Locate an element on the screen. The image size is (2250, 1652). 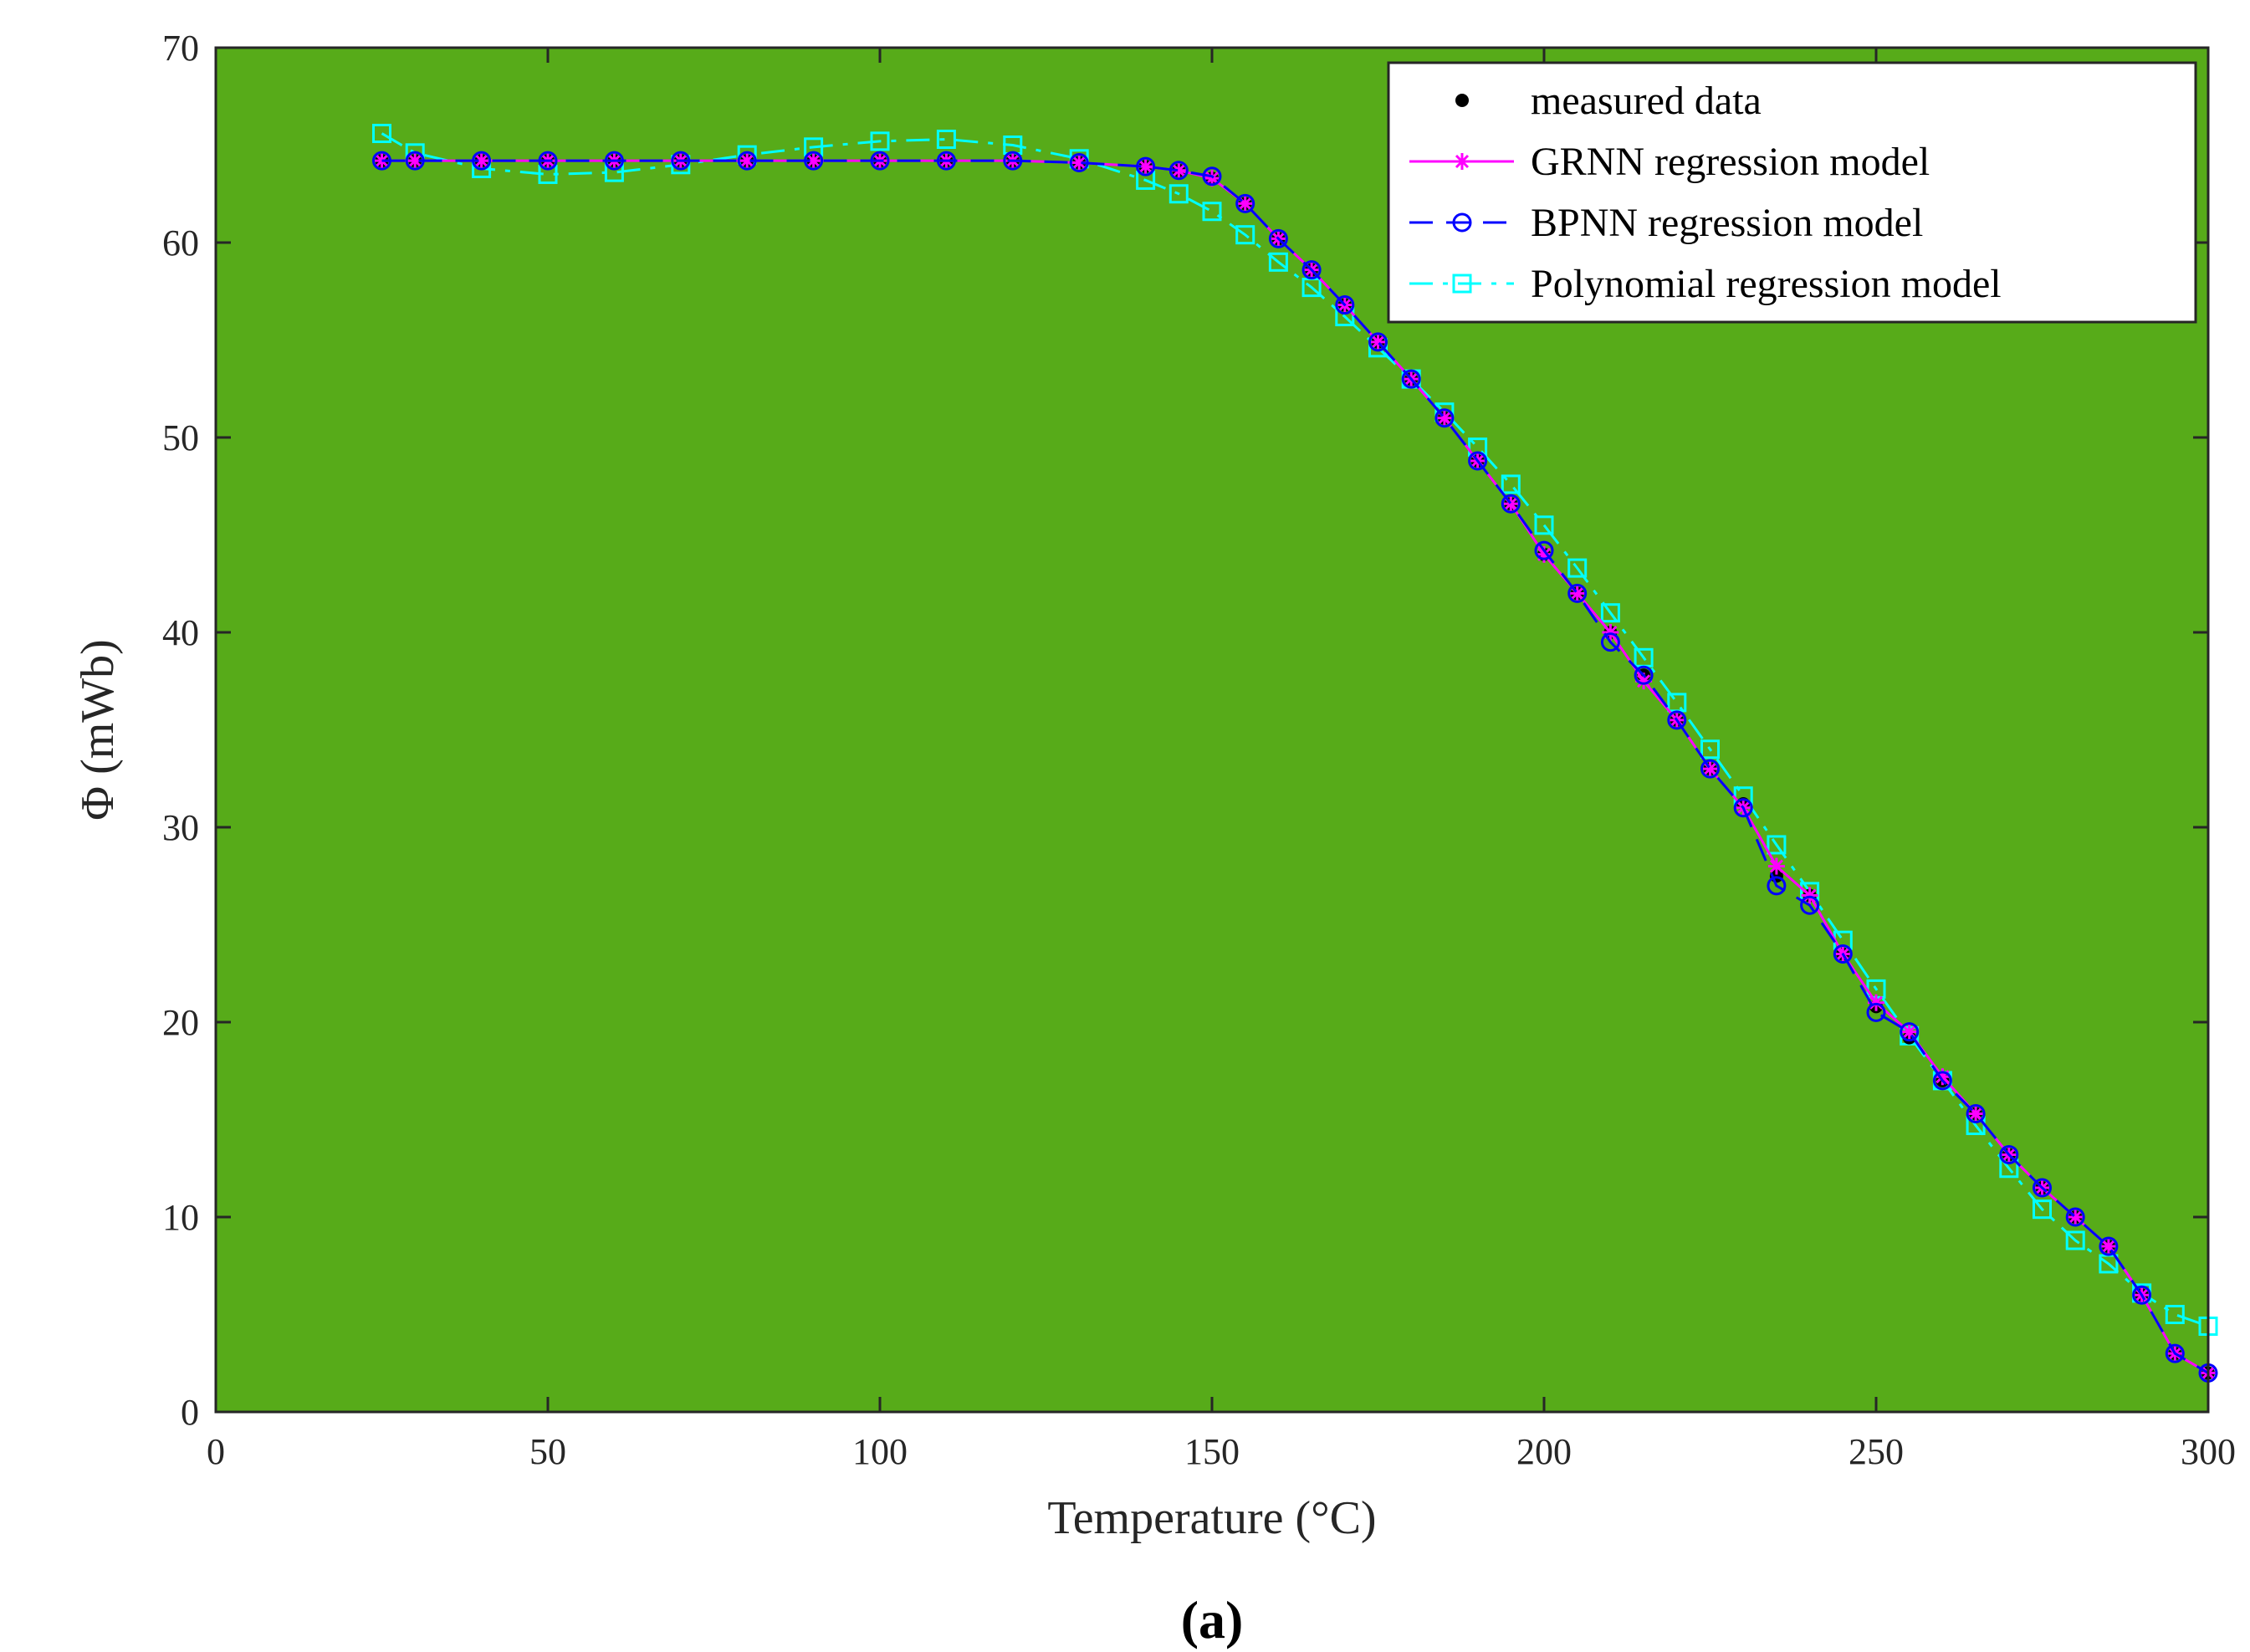
legend-entry: GRNN regression model is located at coordinates (1669, 162).